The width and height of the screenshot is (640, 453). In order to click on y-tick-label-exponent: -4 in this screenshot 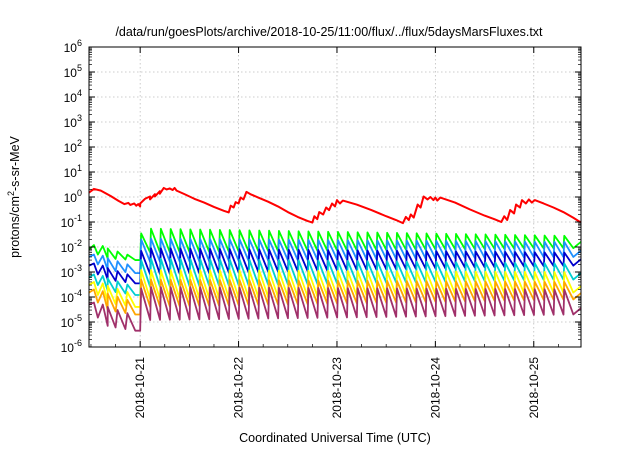, I will do `click(78, 293)`.